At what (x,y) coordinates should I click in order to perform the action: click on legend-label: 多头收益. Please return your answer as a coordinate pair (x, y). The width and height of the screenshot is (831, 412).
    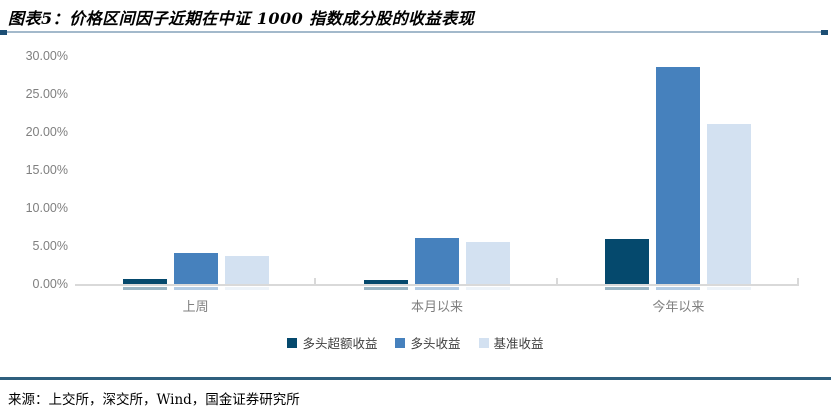
    Looking at the image, I should click on (435, 344).